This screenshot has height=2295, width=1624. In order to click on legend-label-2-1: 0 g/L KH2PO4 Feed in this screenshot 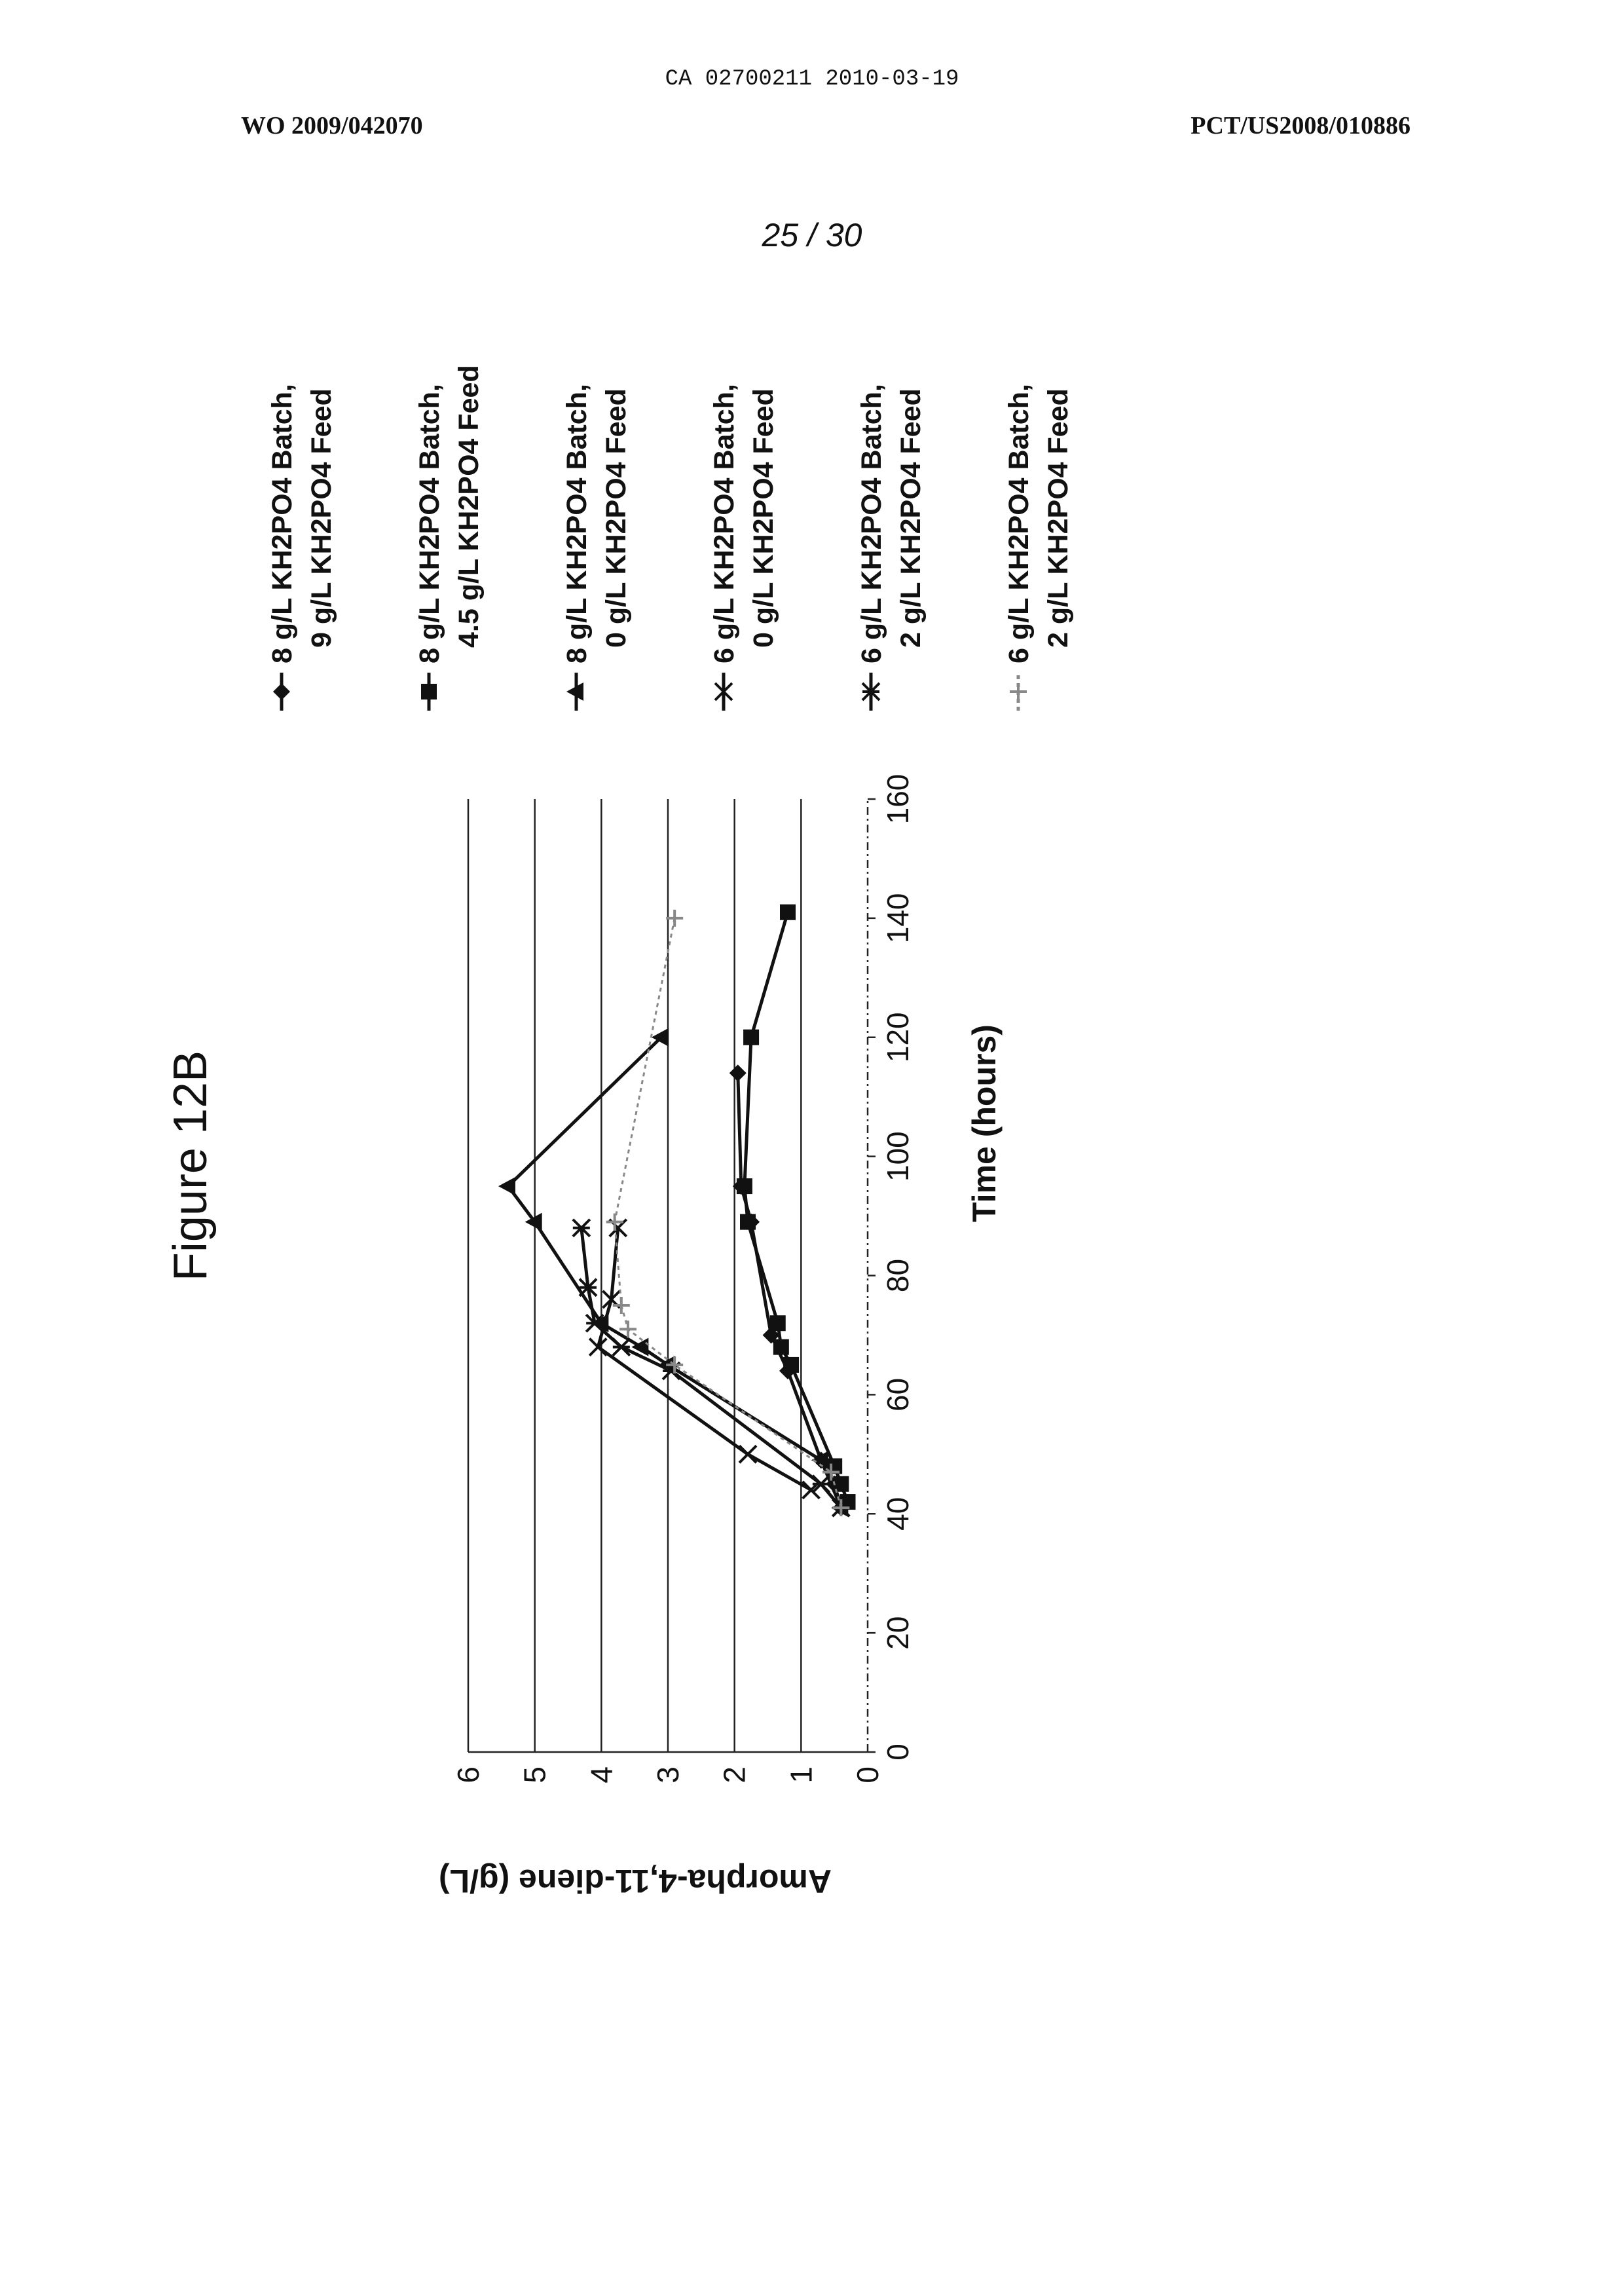, I will do `click(616, 518)`.